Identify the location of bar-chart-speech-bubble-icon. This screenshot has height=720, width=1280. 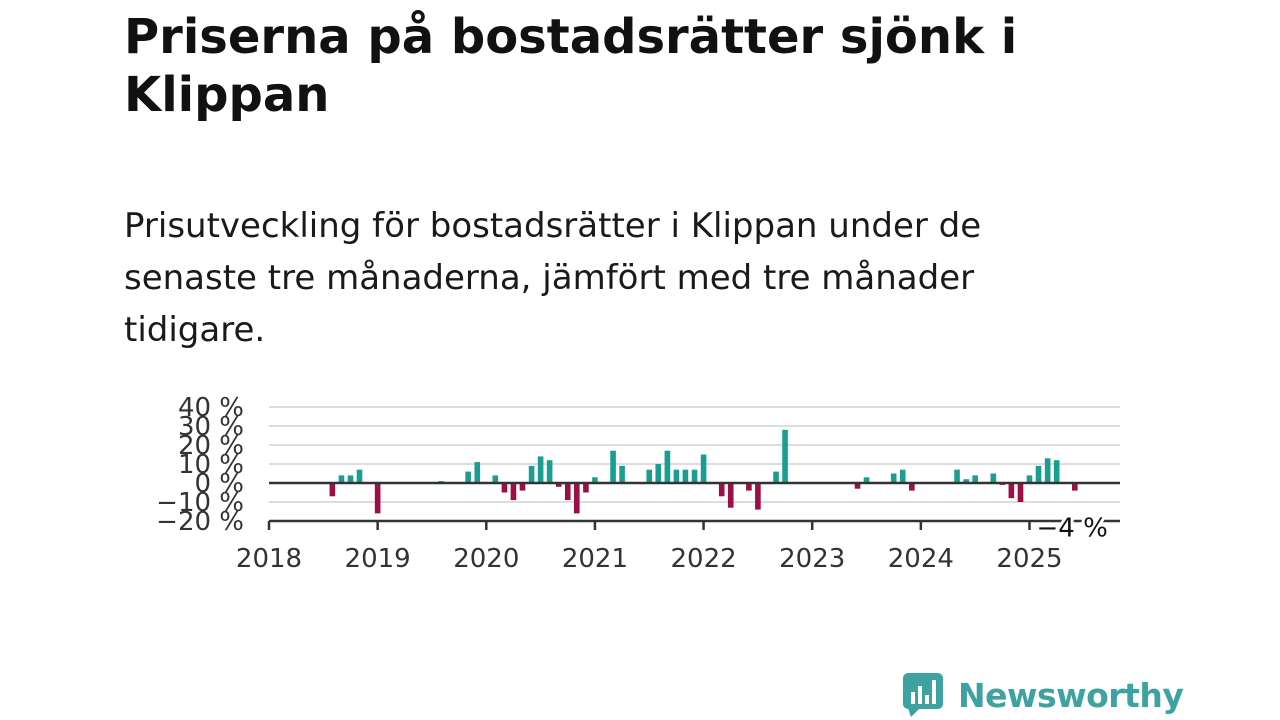
(923, 695).